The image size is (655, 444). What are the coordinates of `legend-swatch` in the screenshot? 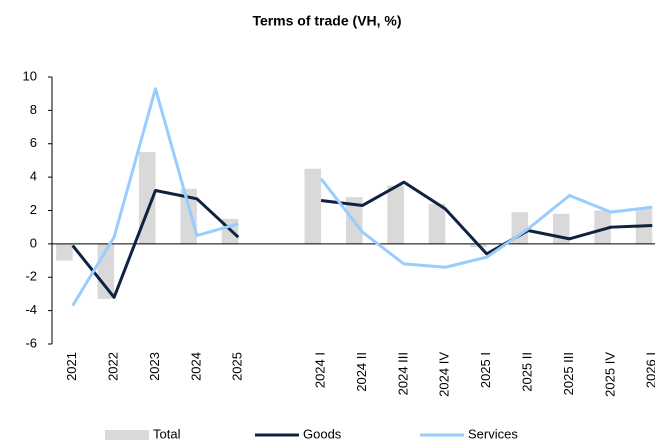 It's located at (127, 435).